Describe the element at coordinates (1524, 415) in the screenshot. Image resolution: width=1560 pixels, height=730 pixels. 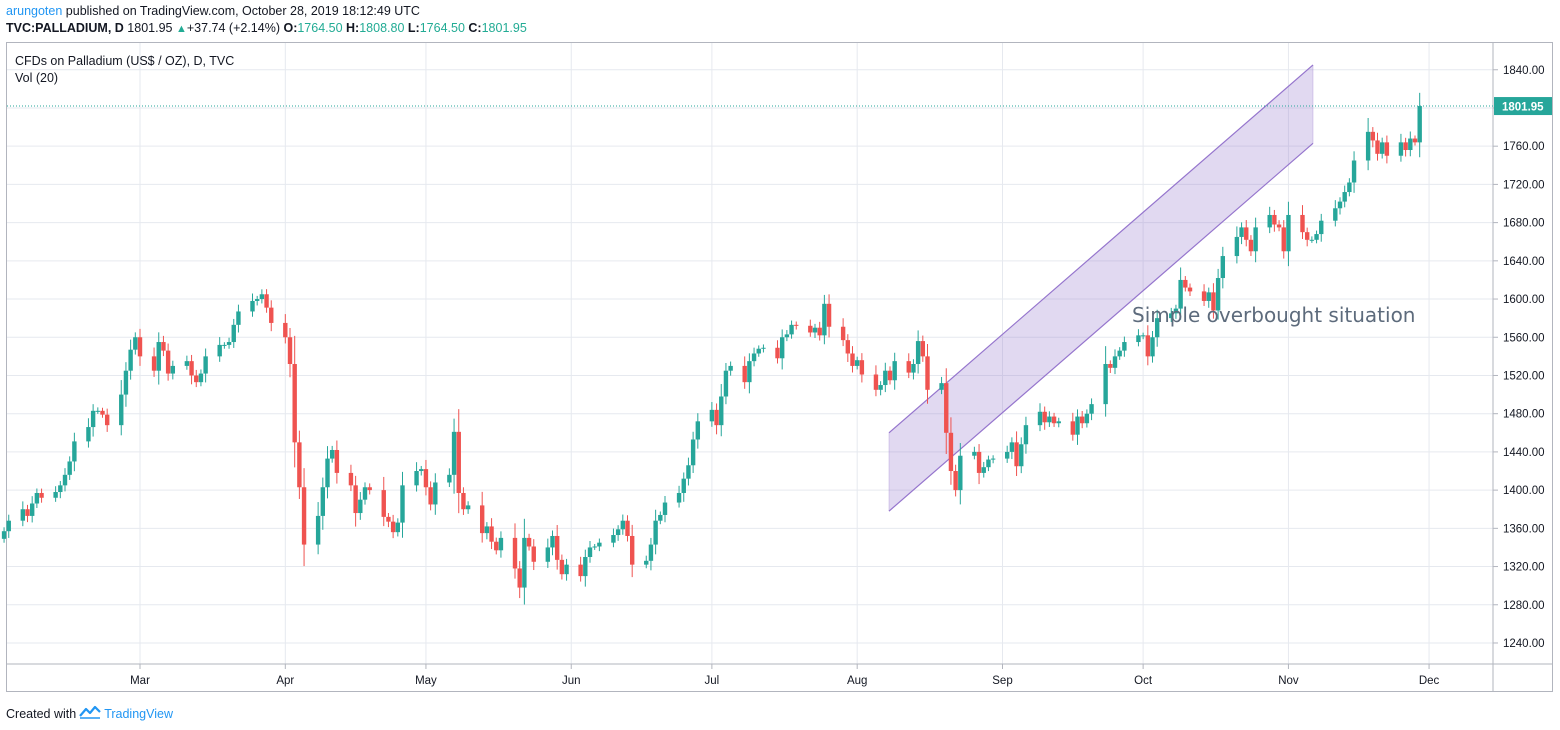
I see `y-tick-label: 1480.00` at that location.